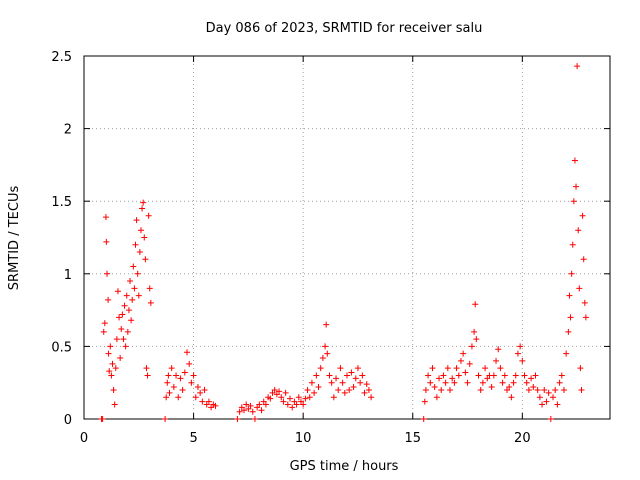 Image resolution: width=640 pixels, height=480 pixels. Describe the element at coordinates (68, 130) in the screenshot. I see `y-tick-label: 2` at that location.